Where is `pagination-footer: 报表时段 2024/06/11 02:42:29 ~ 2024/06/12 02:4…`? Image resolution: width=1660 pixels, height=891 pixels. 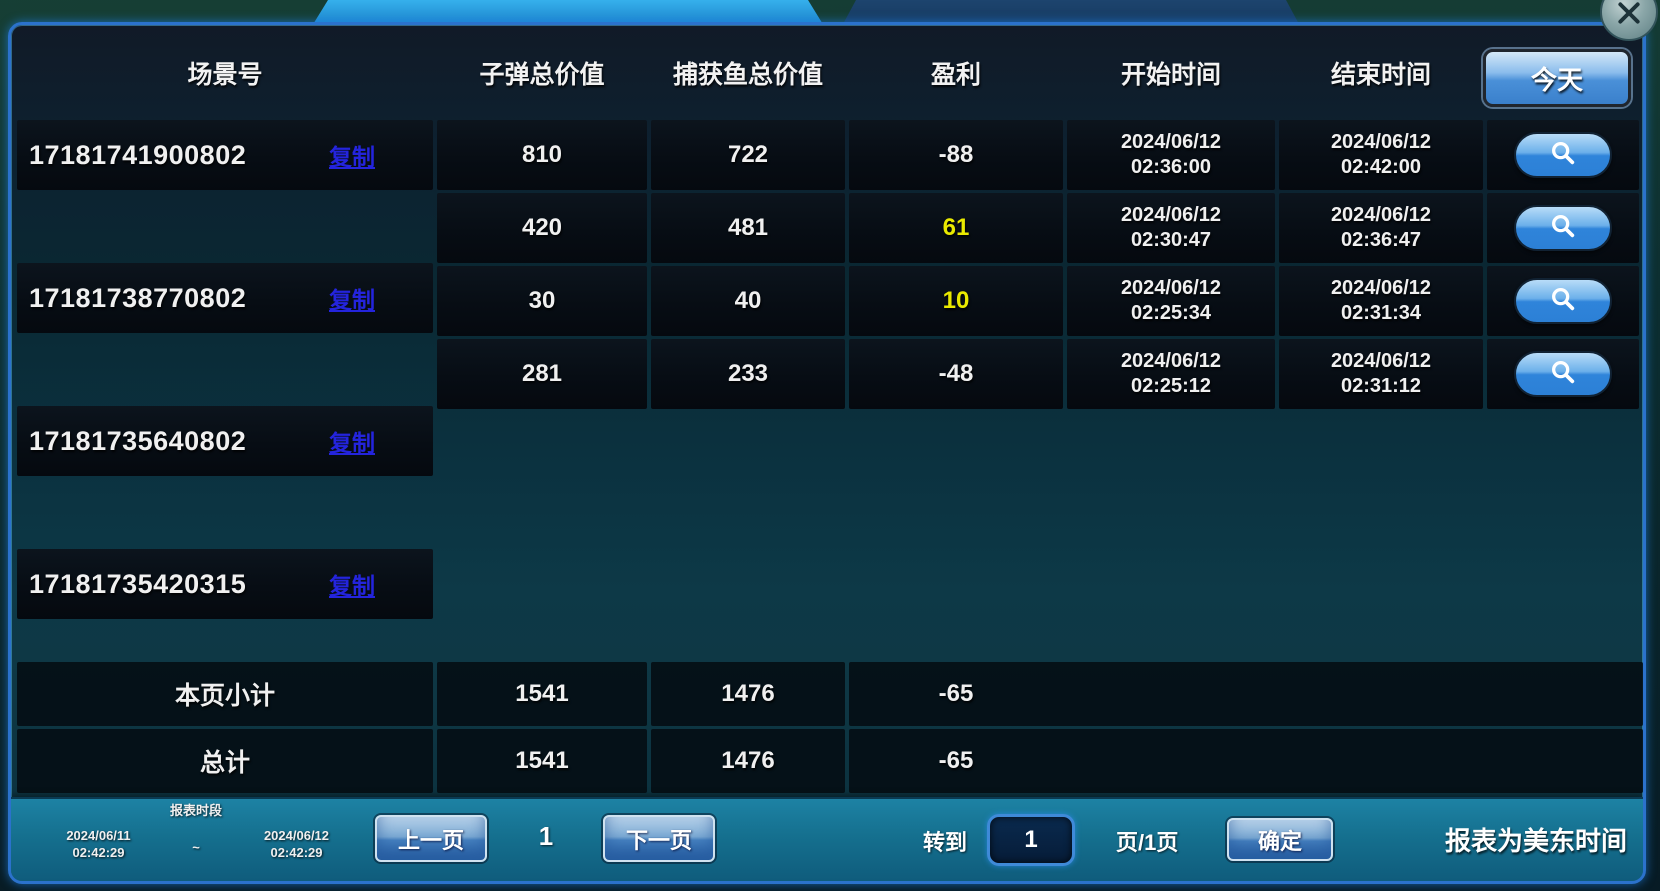 pagination-footer: 报表时段 2024/06/11 02:42:29 ~ 2024/06/12 02:4… is located at coordinates (827, 839).